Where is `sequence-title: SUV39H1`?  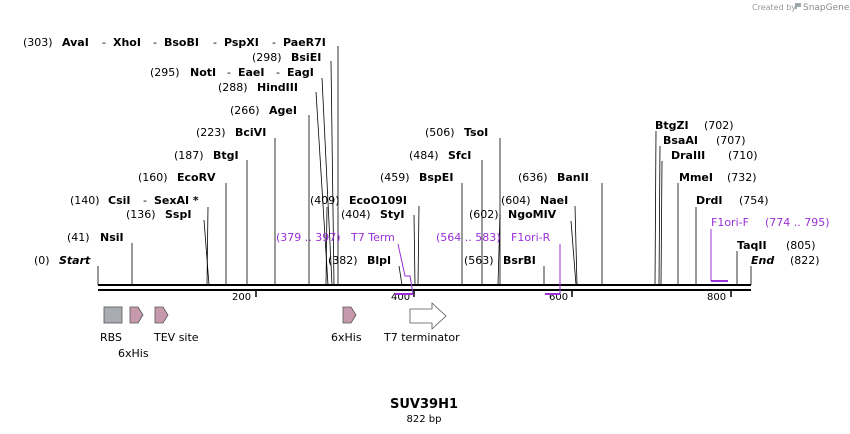 sequence-title: SUV39H1 is located at coordinates (424, 404).